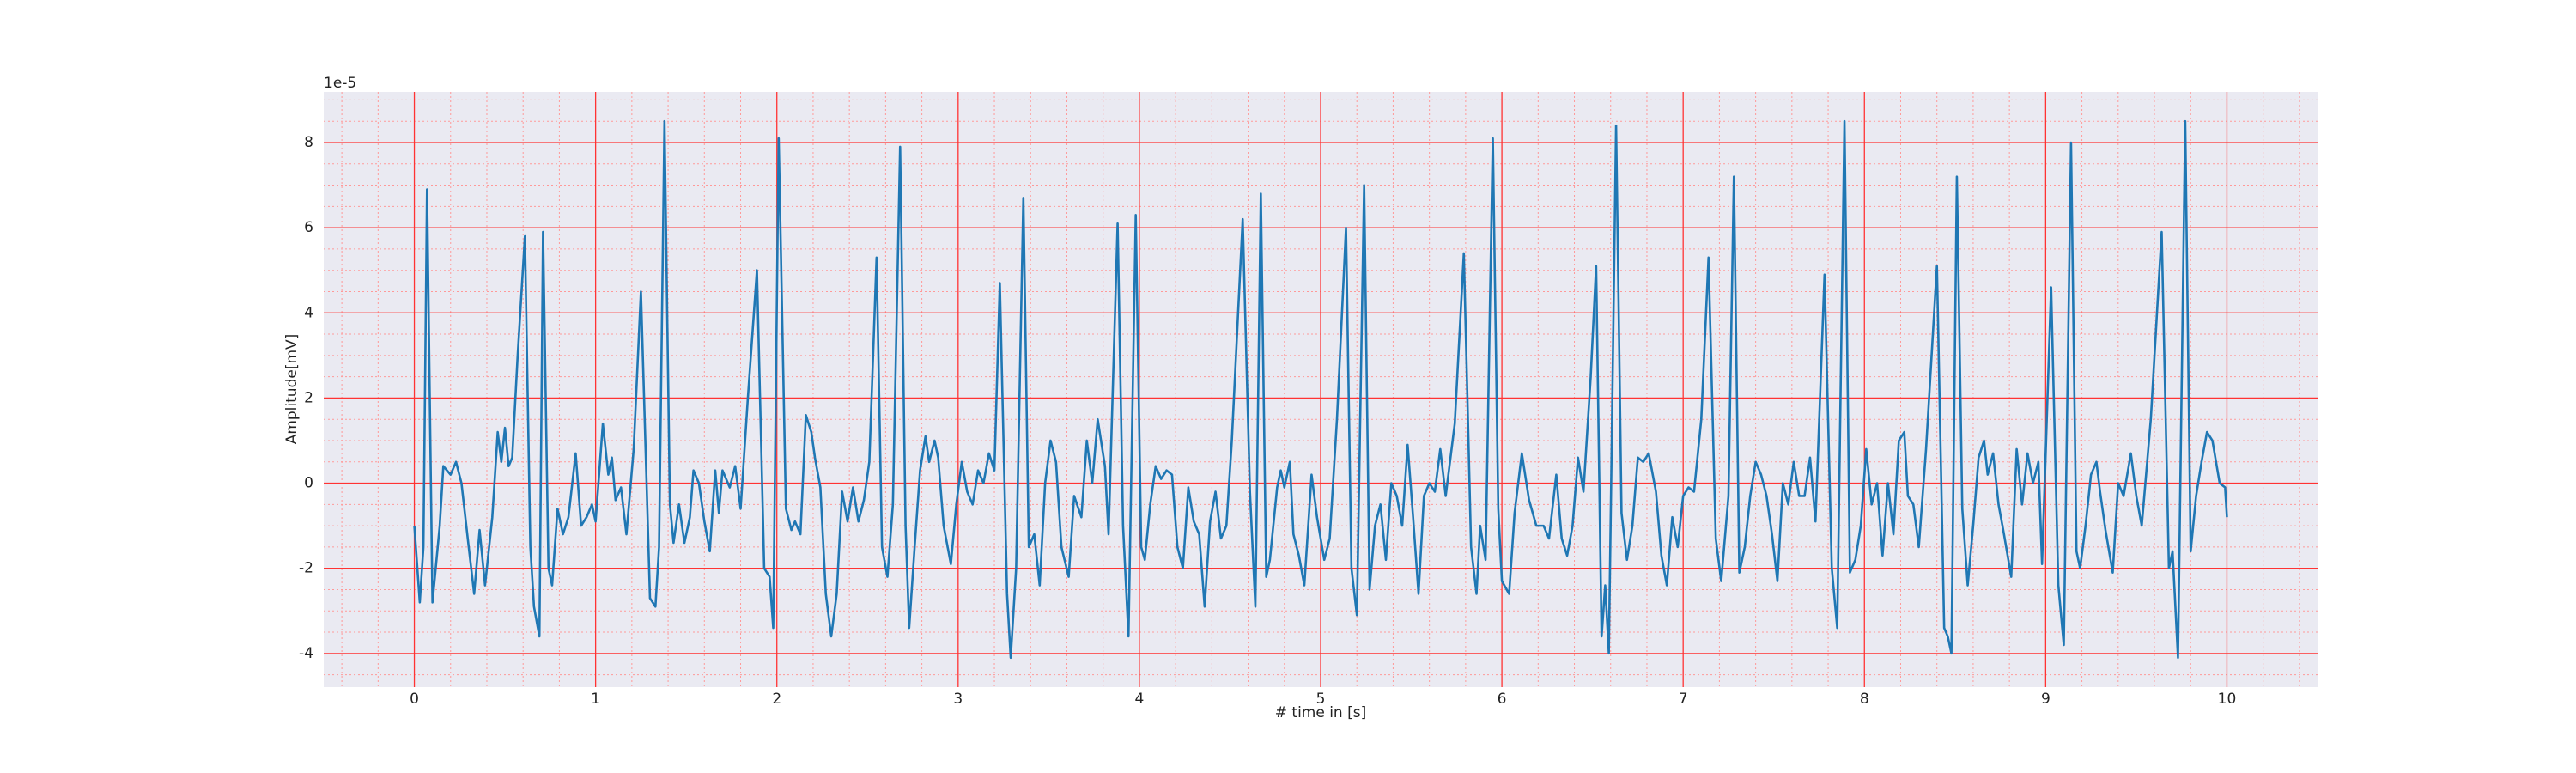 The width and height of the screenshot is (2576, 773). Describe the element at coordinates (414, 699) in the screenshot. I see `x-tick-label: 0` at that location.